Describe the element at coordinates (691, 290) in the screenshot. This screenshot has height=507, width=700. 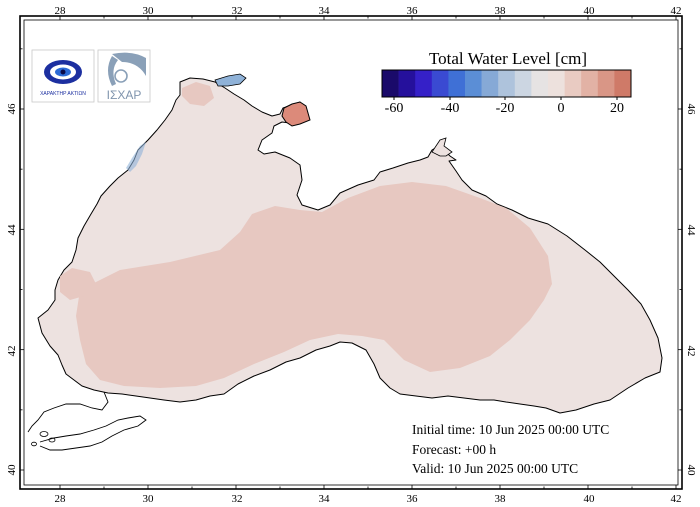
I see `lat-tick-labels-right: 40 42 44 46` at that location.